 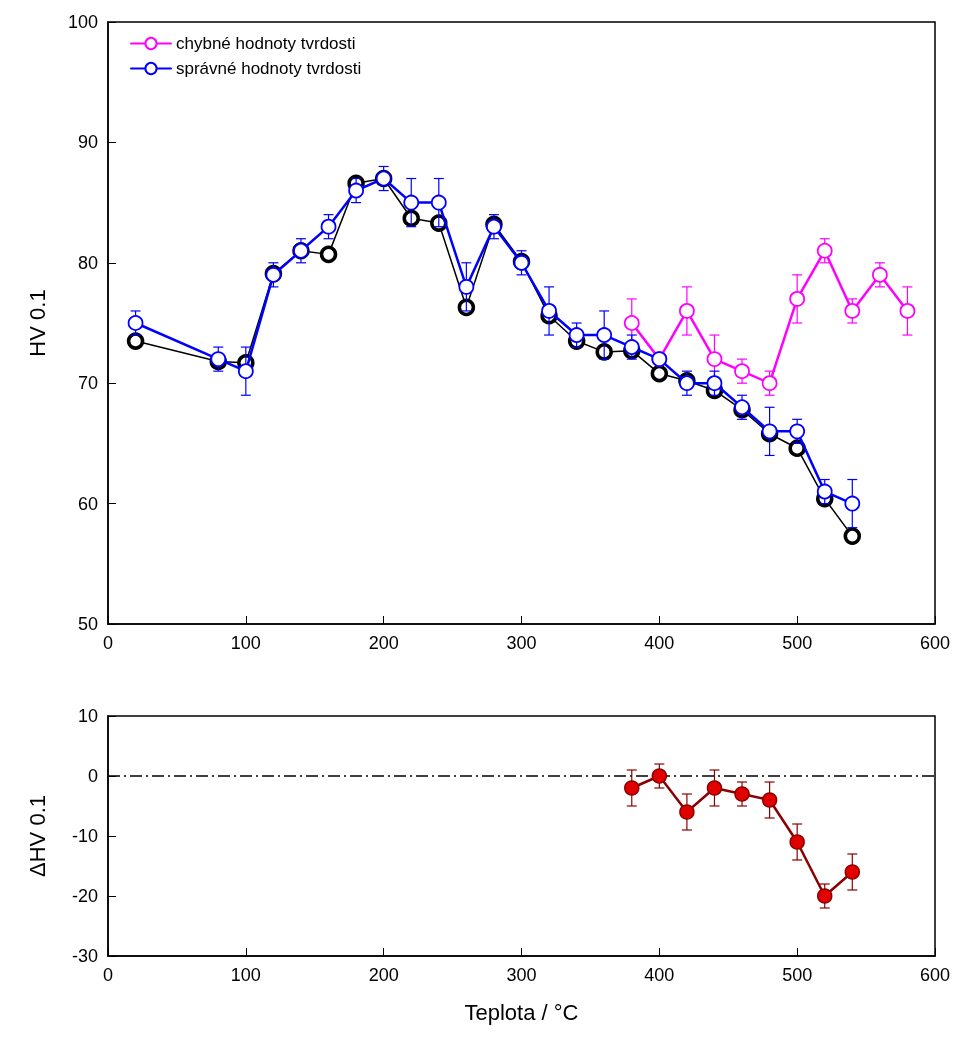 What do you see at coordinates (37, 836) in the screenshot?
I see `y-axis-title: ΔHV 0.1` at bounding box center [37, 836].